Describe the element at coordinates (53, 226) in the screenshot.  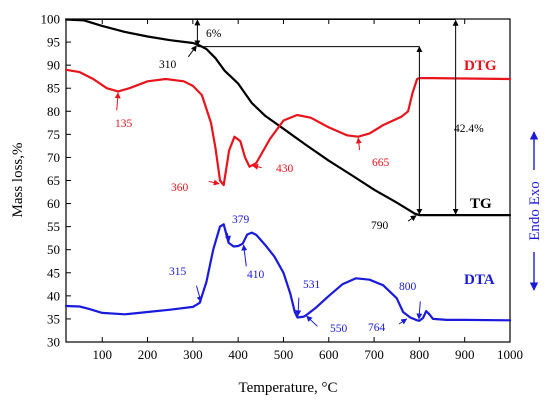
I see `y-tick-label: 55` at that location.